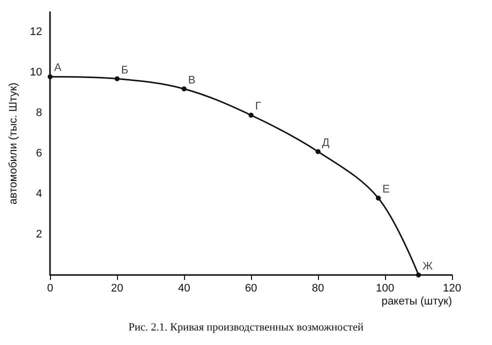 This screenshot has height=345, width=492. What do you see at coordinates (184, 288) in the screenshot?
I see `x-tick-label: 40` at bounding box center [184, 288].